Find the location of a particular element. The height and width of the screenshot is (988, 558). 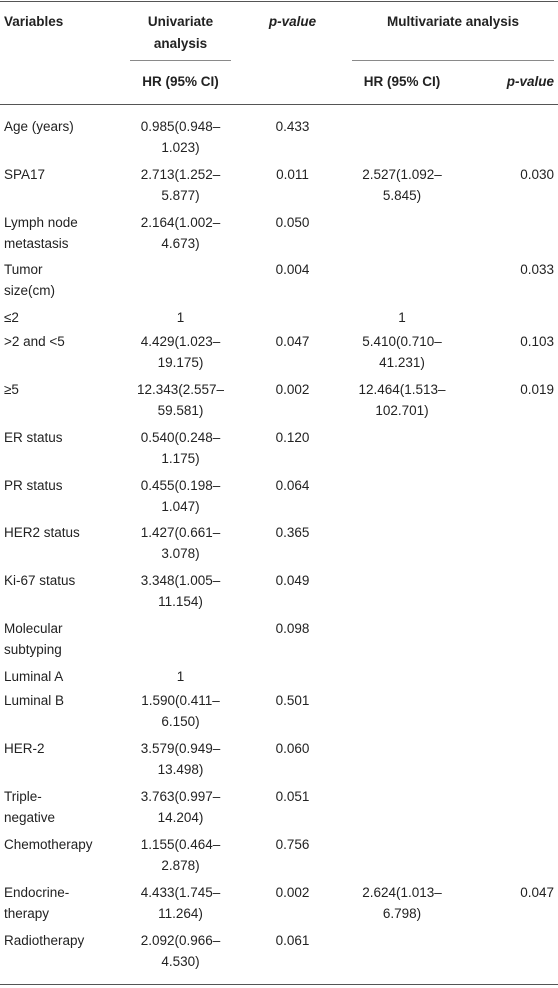

univariate-hr-ci: 0.540(0.248– is located at coordinates (180, 437).